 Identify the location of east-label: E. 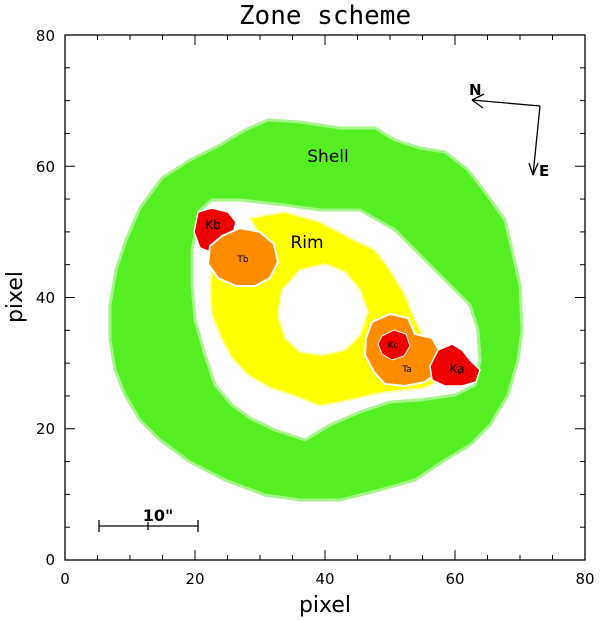
(544, 171).